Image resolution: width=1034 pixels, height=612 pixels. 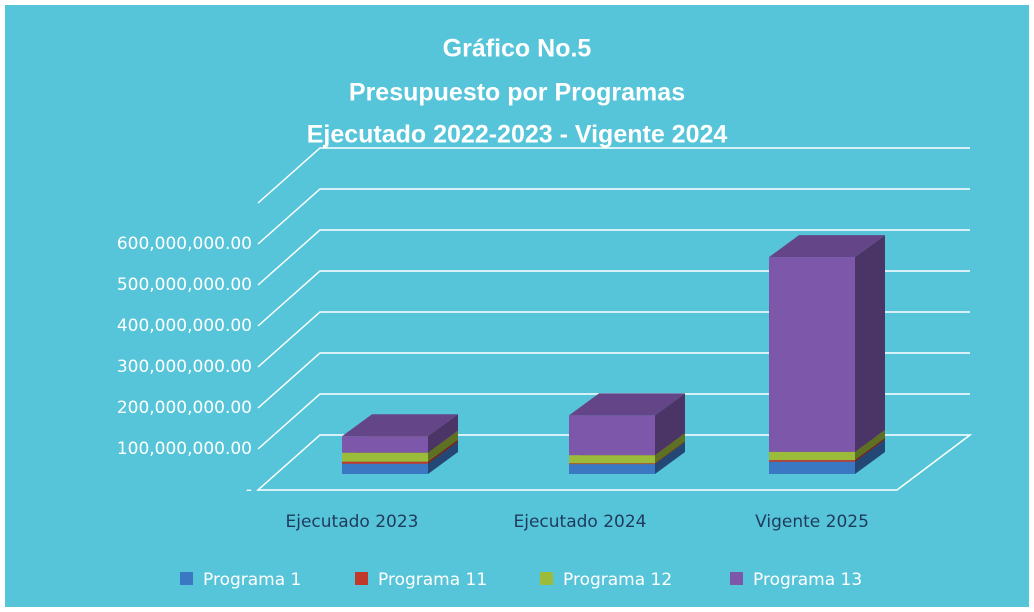 I want to click on chart-title: Gráfico No.5, so click(x=517, y=49).